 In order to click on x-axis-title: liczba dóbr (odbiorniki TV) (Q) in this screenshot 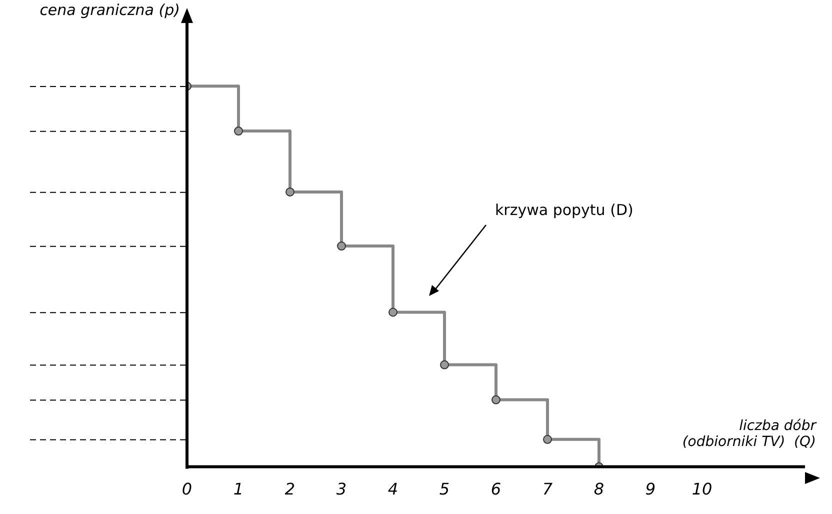, I will do `click(749, 434)`.